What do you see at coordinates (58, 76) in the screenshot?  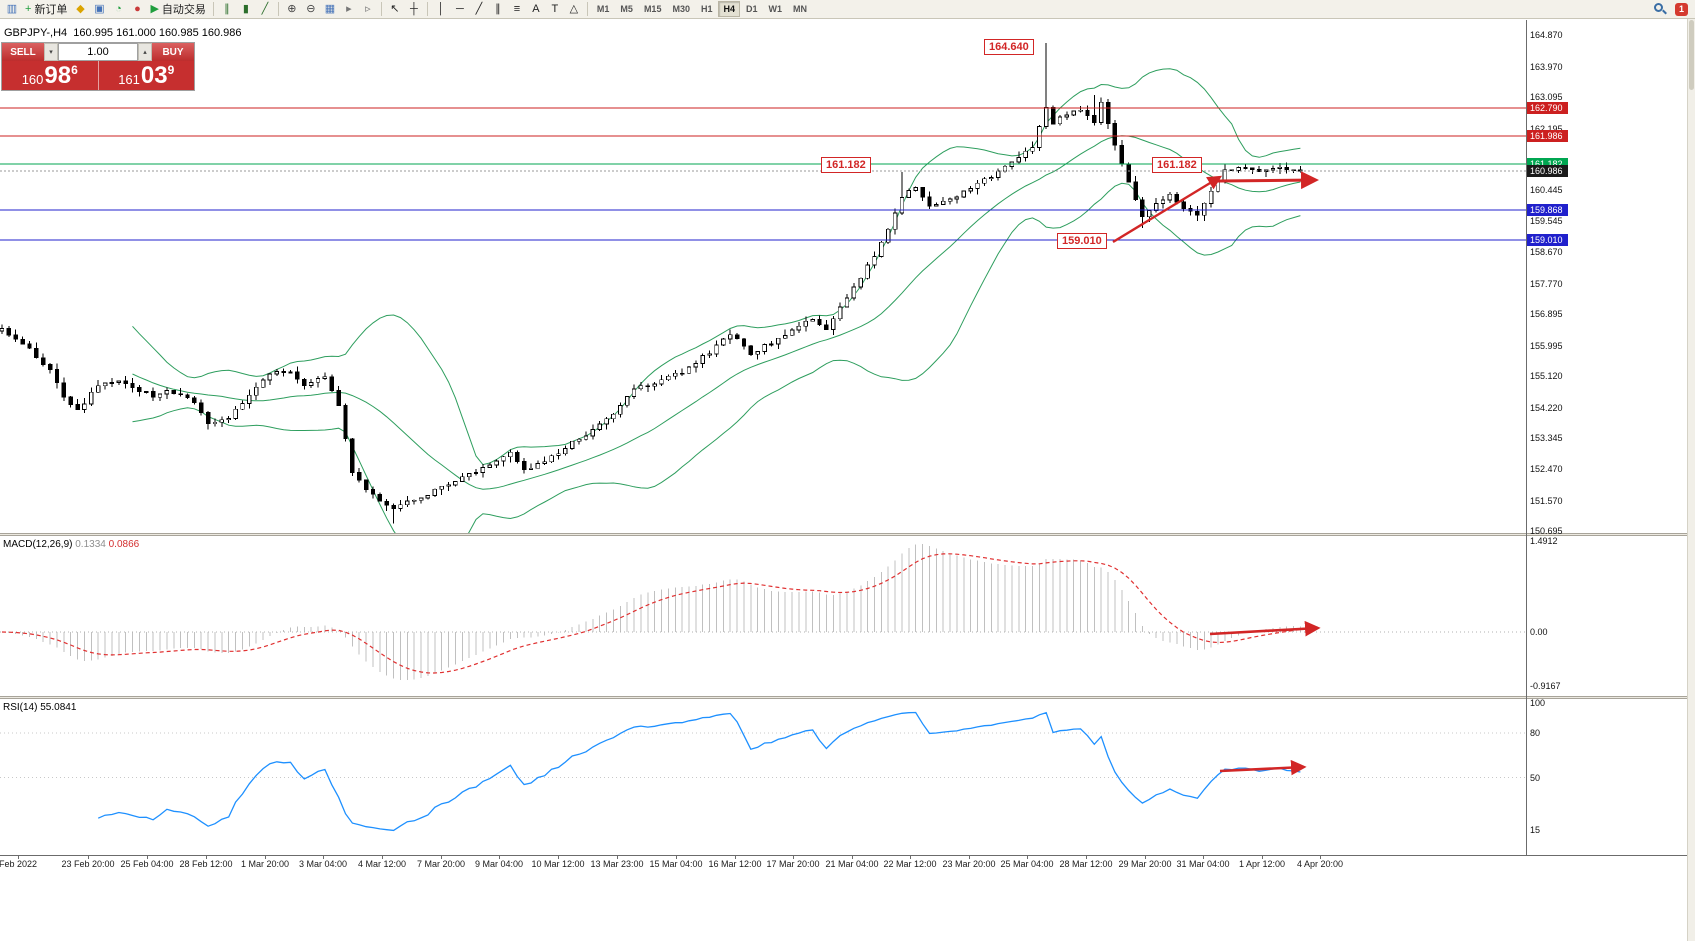 I see `bid-big-digits: 98` at bounding box center [58, 76].